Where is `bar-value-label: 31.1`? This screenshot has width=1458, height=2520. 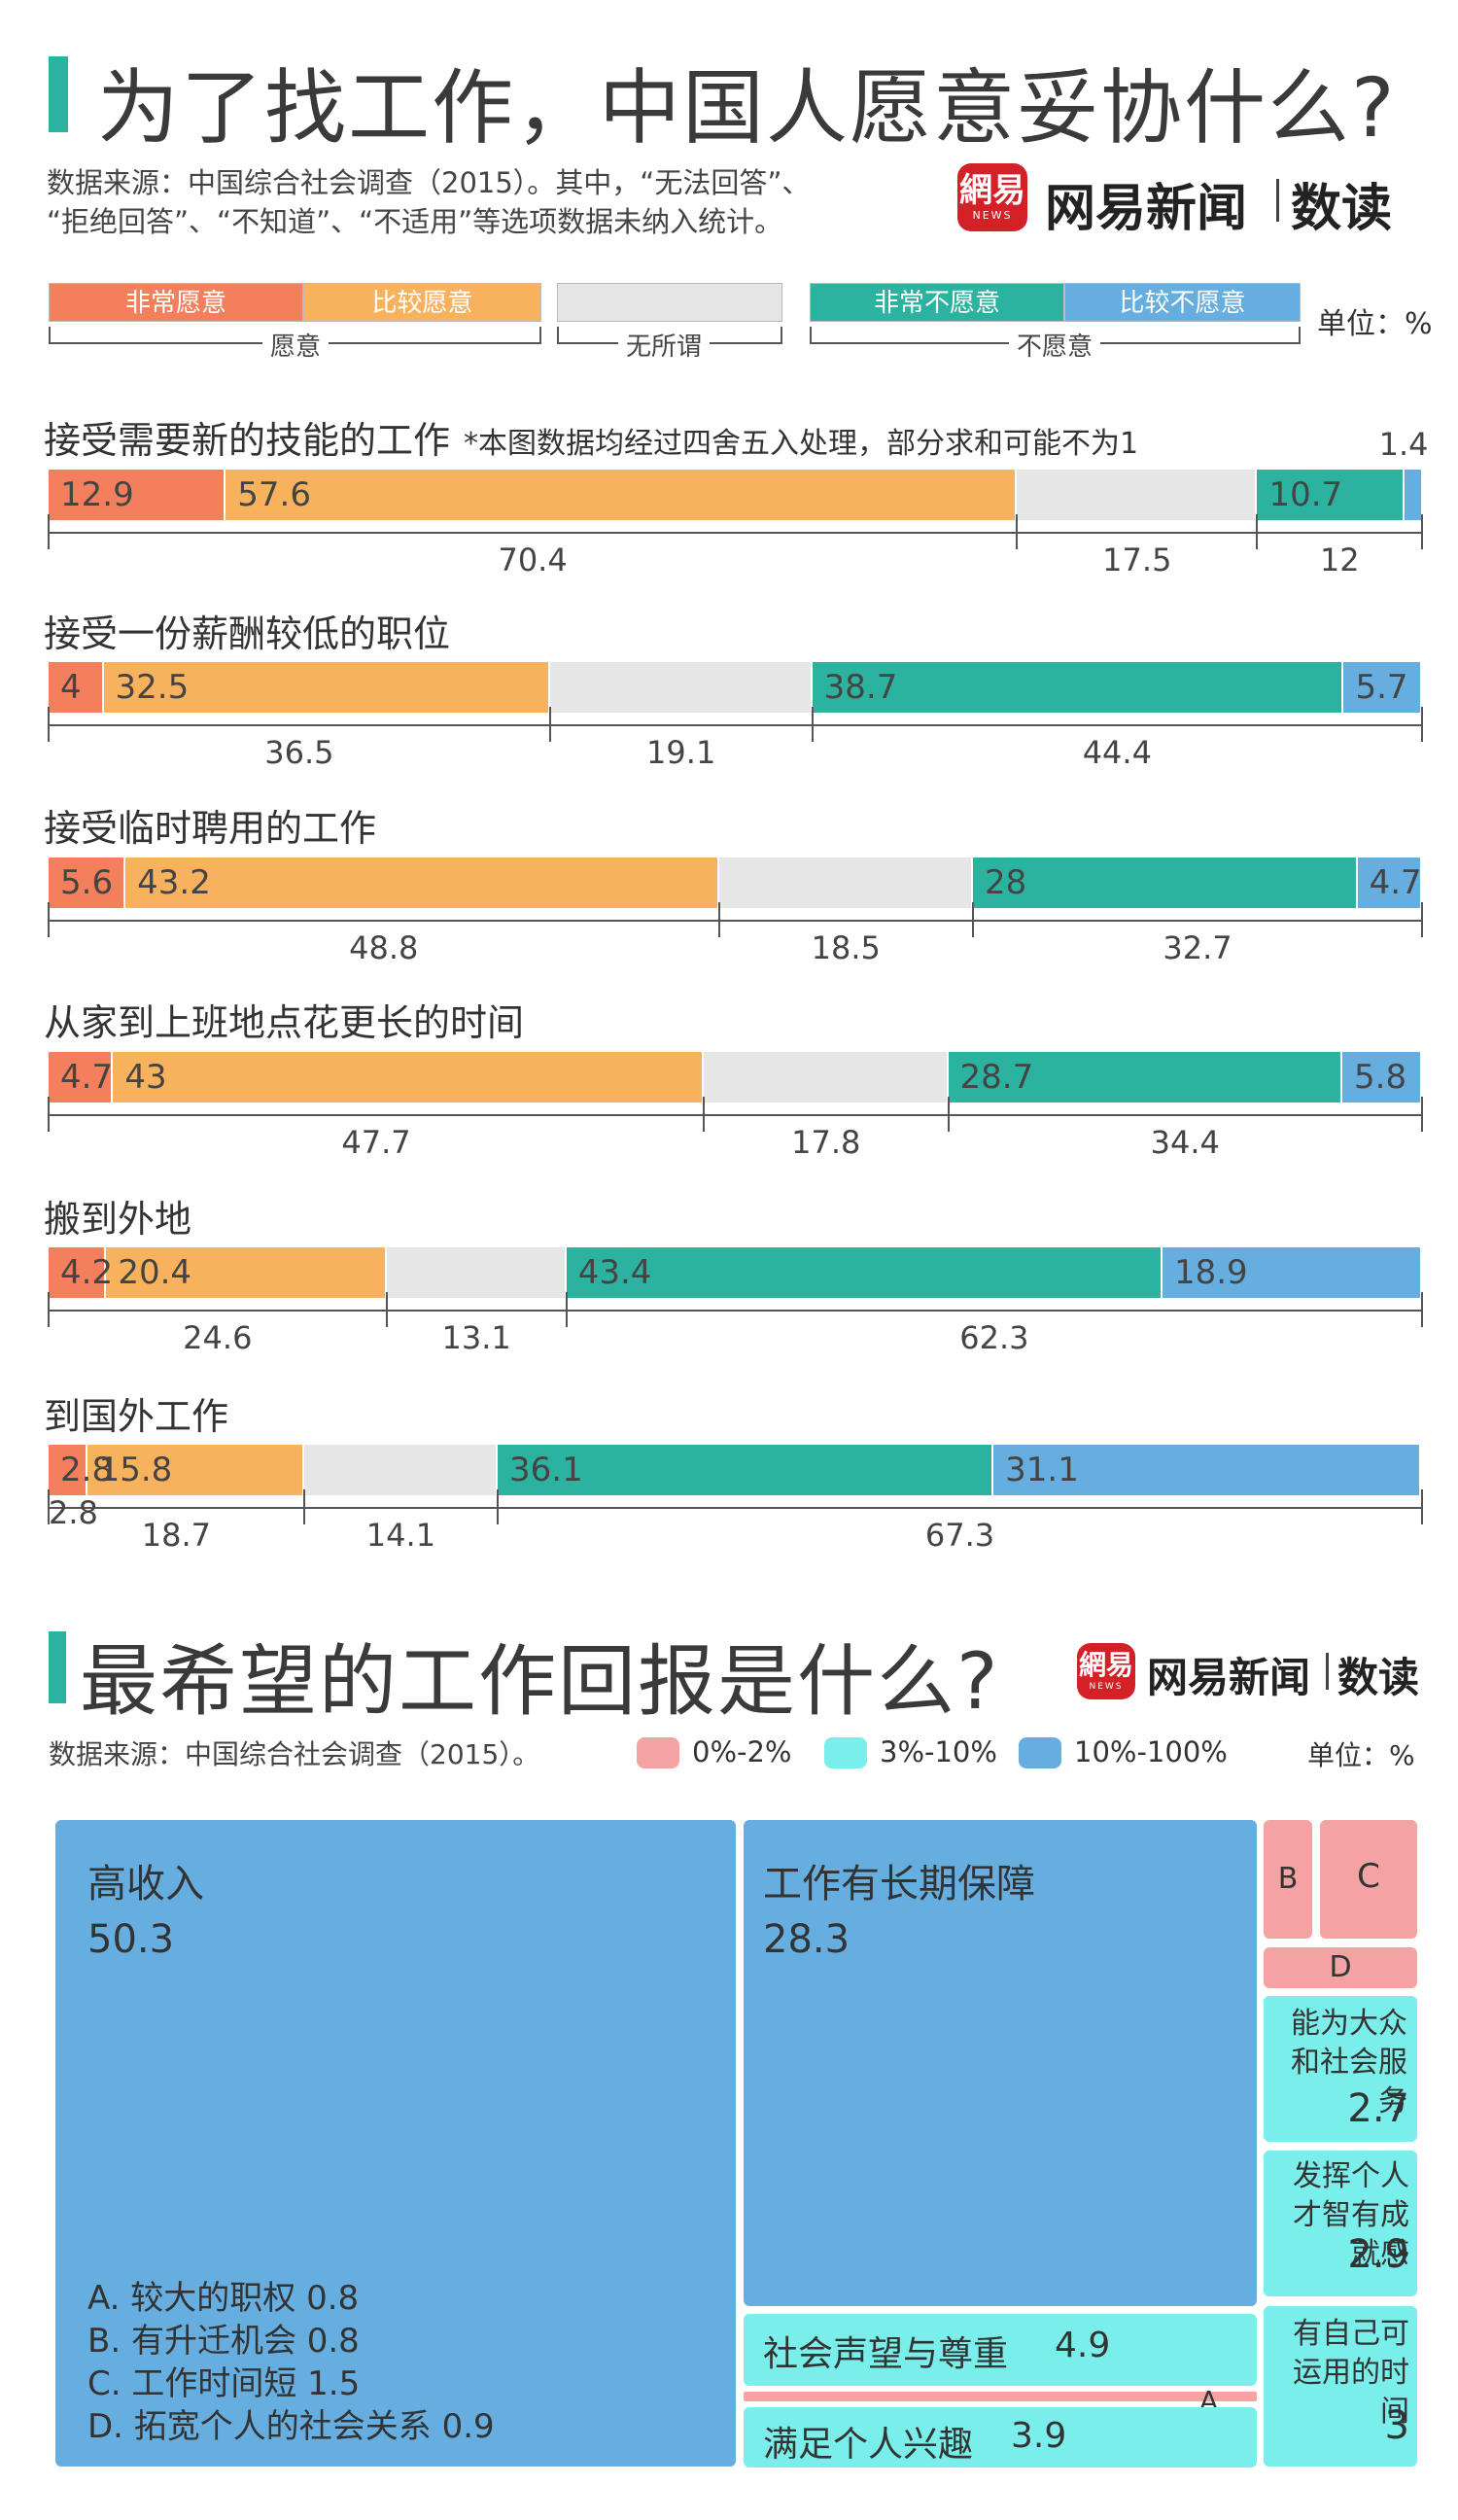
bar-value-label: 31.1 is located at coordinates (1042, 1470).